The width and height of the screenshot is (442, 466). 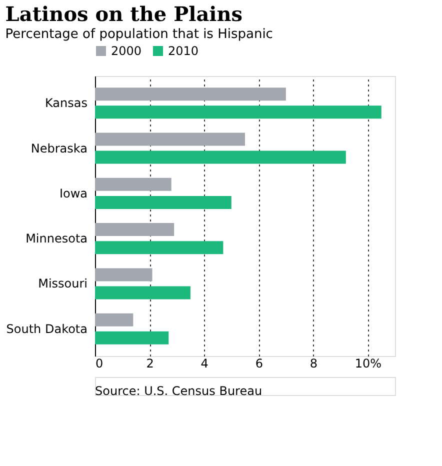 What do you see at coordinates (314, 363) in the screenshot?
I see `x-tick-label: 8` at bounding box center [314, 363].